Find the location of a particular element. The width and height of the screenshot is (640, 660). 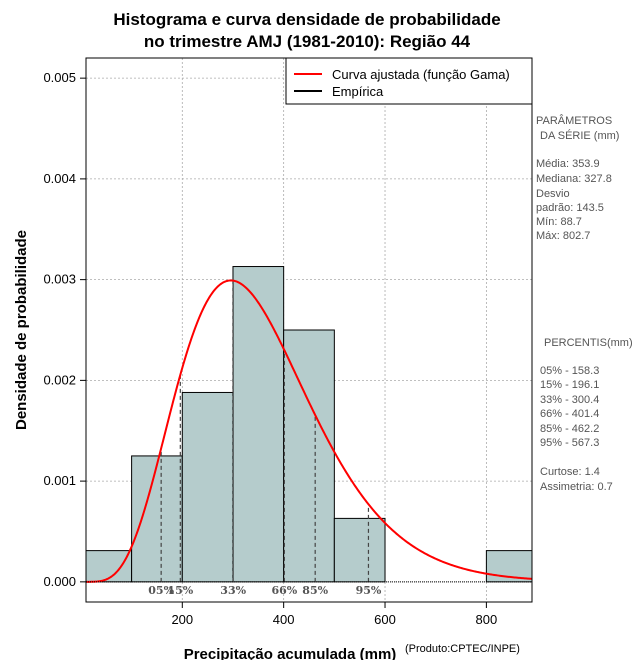

params-title-1: PARÂMETROS is located at coordinates (574, 120).